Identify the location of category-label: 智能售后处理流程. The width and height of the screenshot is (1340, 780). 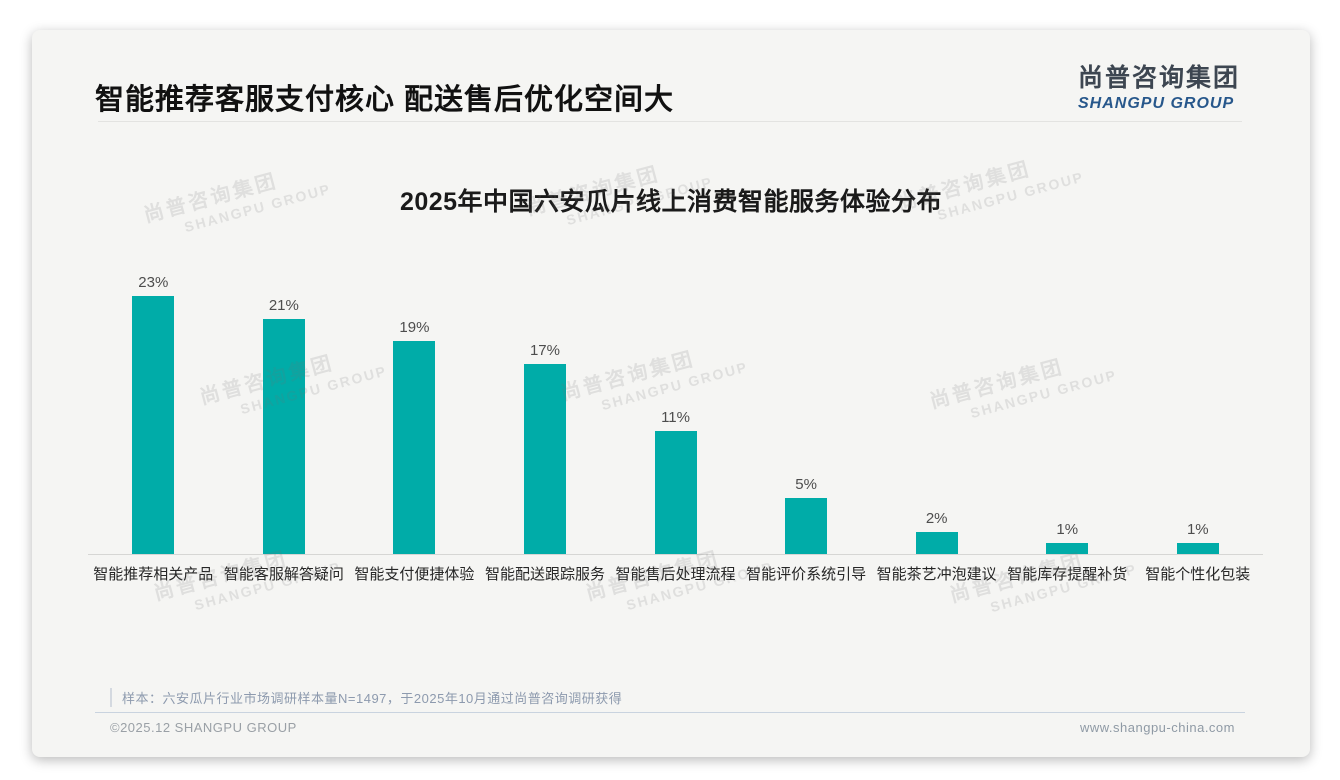
(675, 574).